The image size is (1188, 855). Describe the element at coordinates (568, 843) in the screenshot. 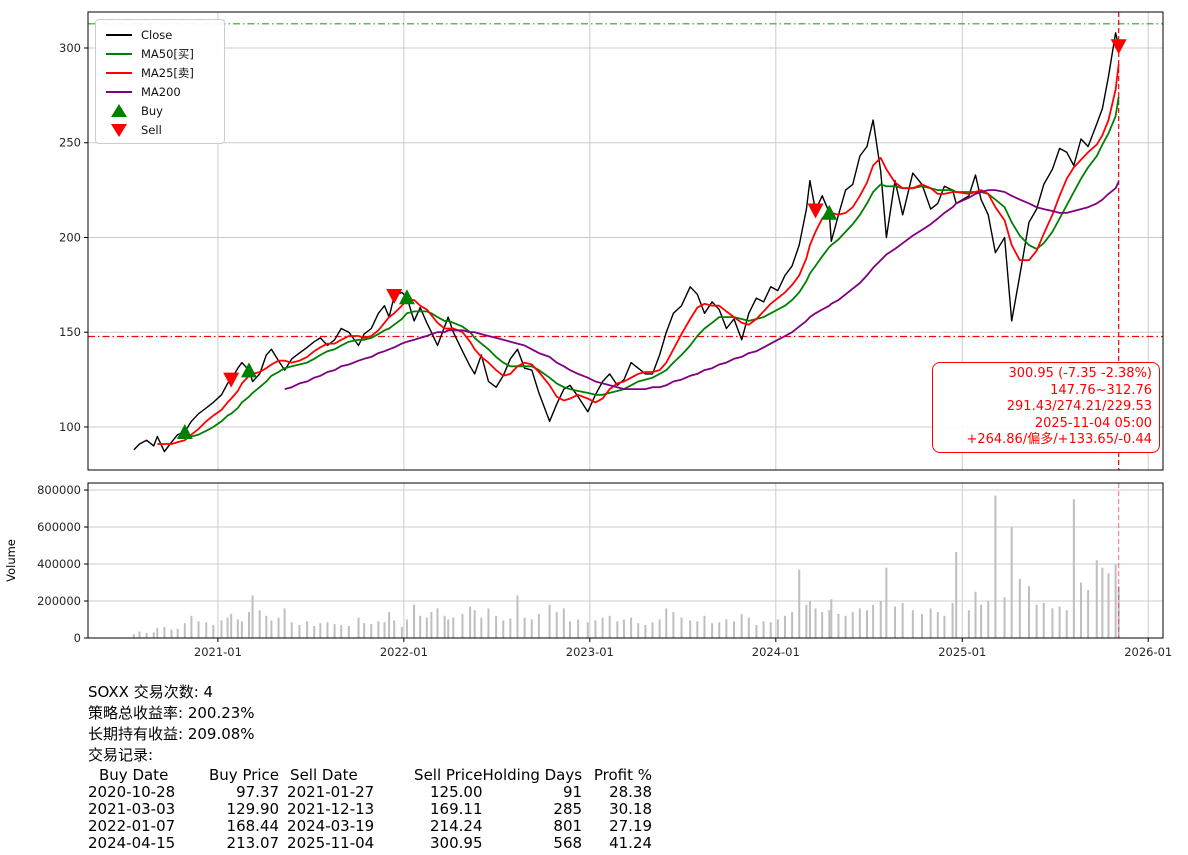

I see `trade-record-cell: 568` at that location.